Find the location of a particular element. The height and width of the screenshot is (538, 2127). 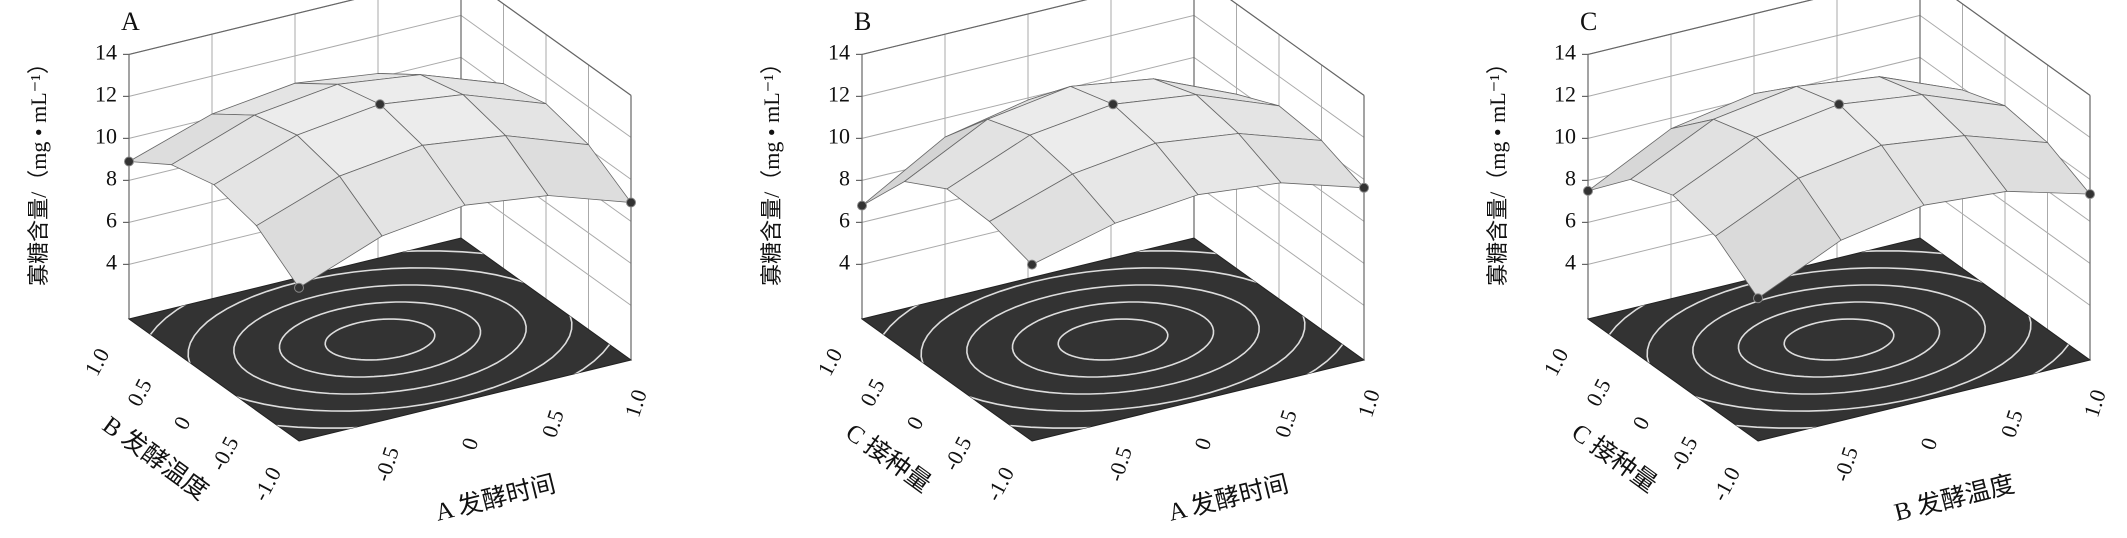

panel-title: A is located at coordinates (130, 21).